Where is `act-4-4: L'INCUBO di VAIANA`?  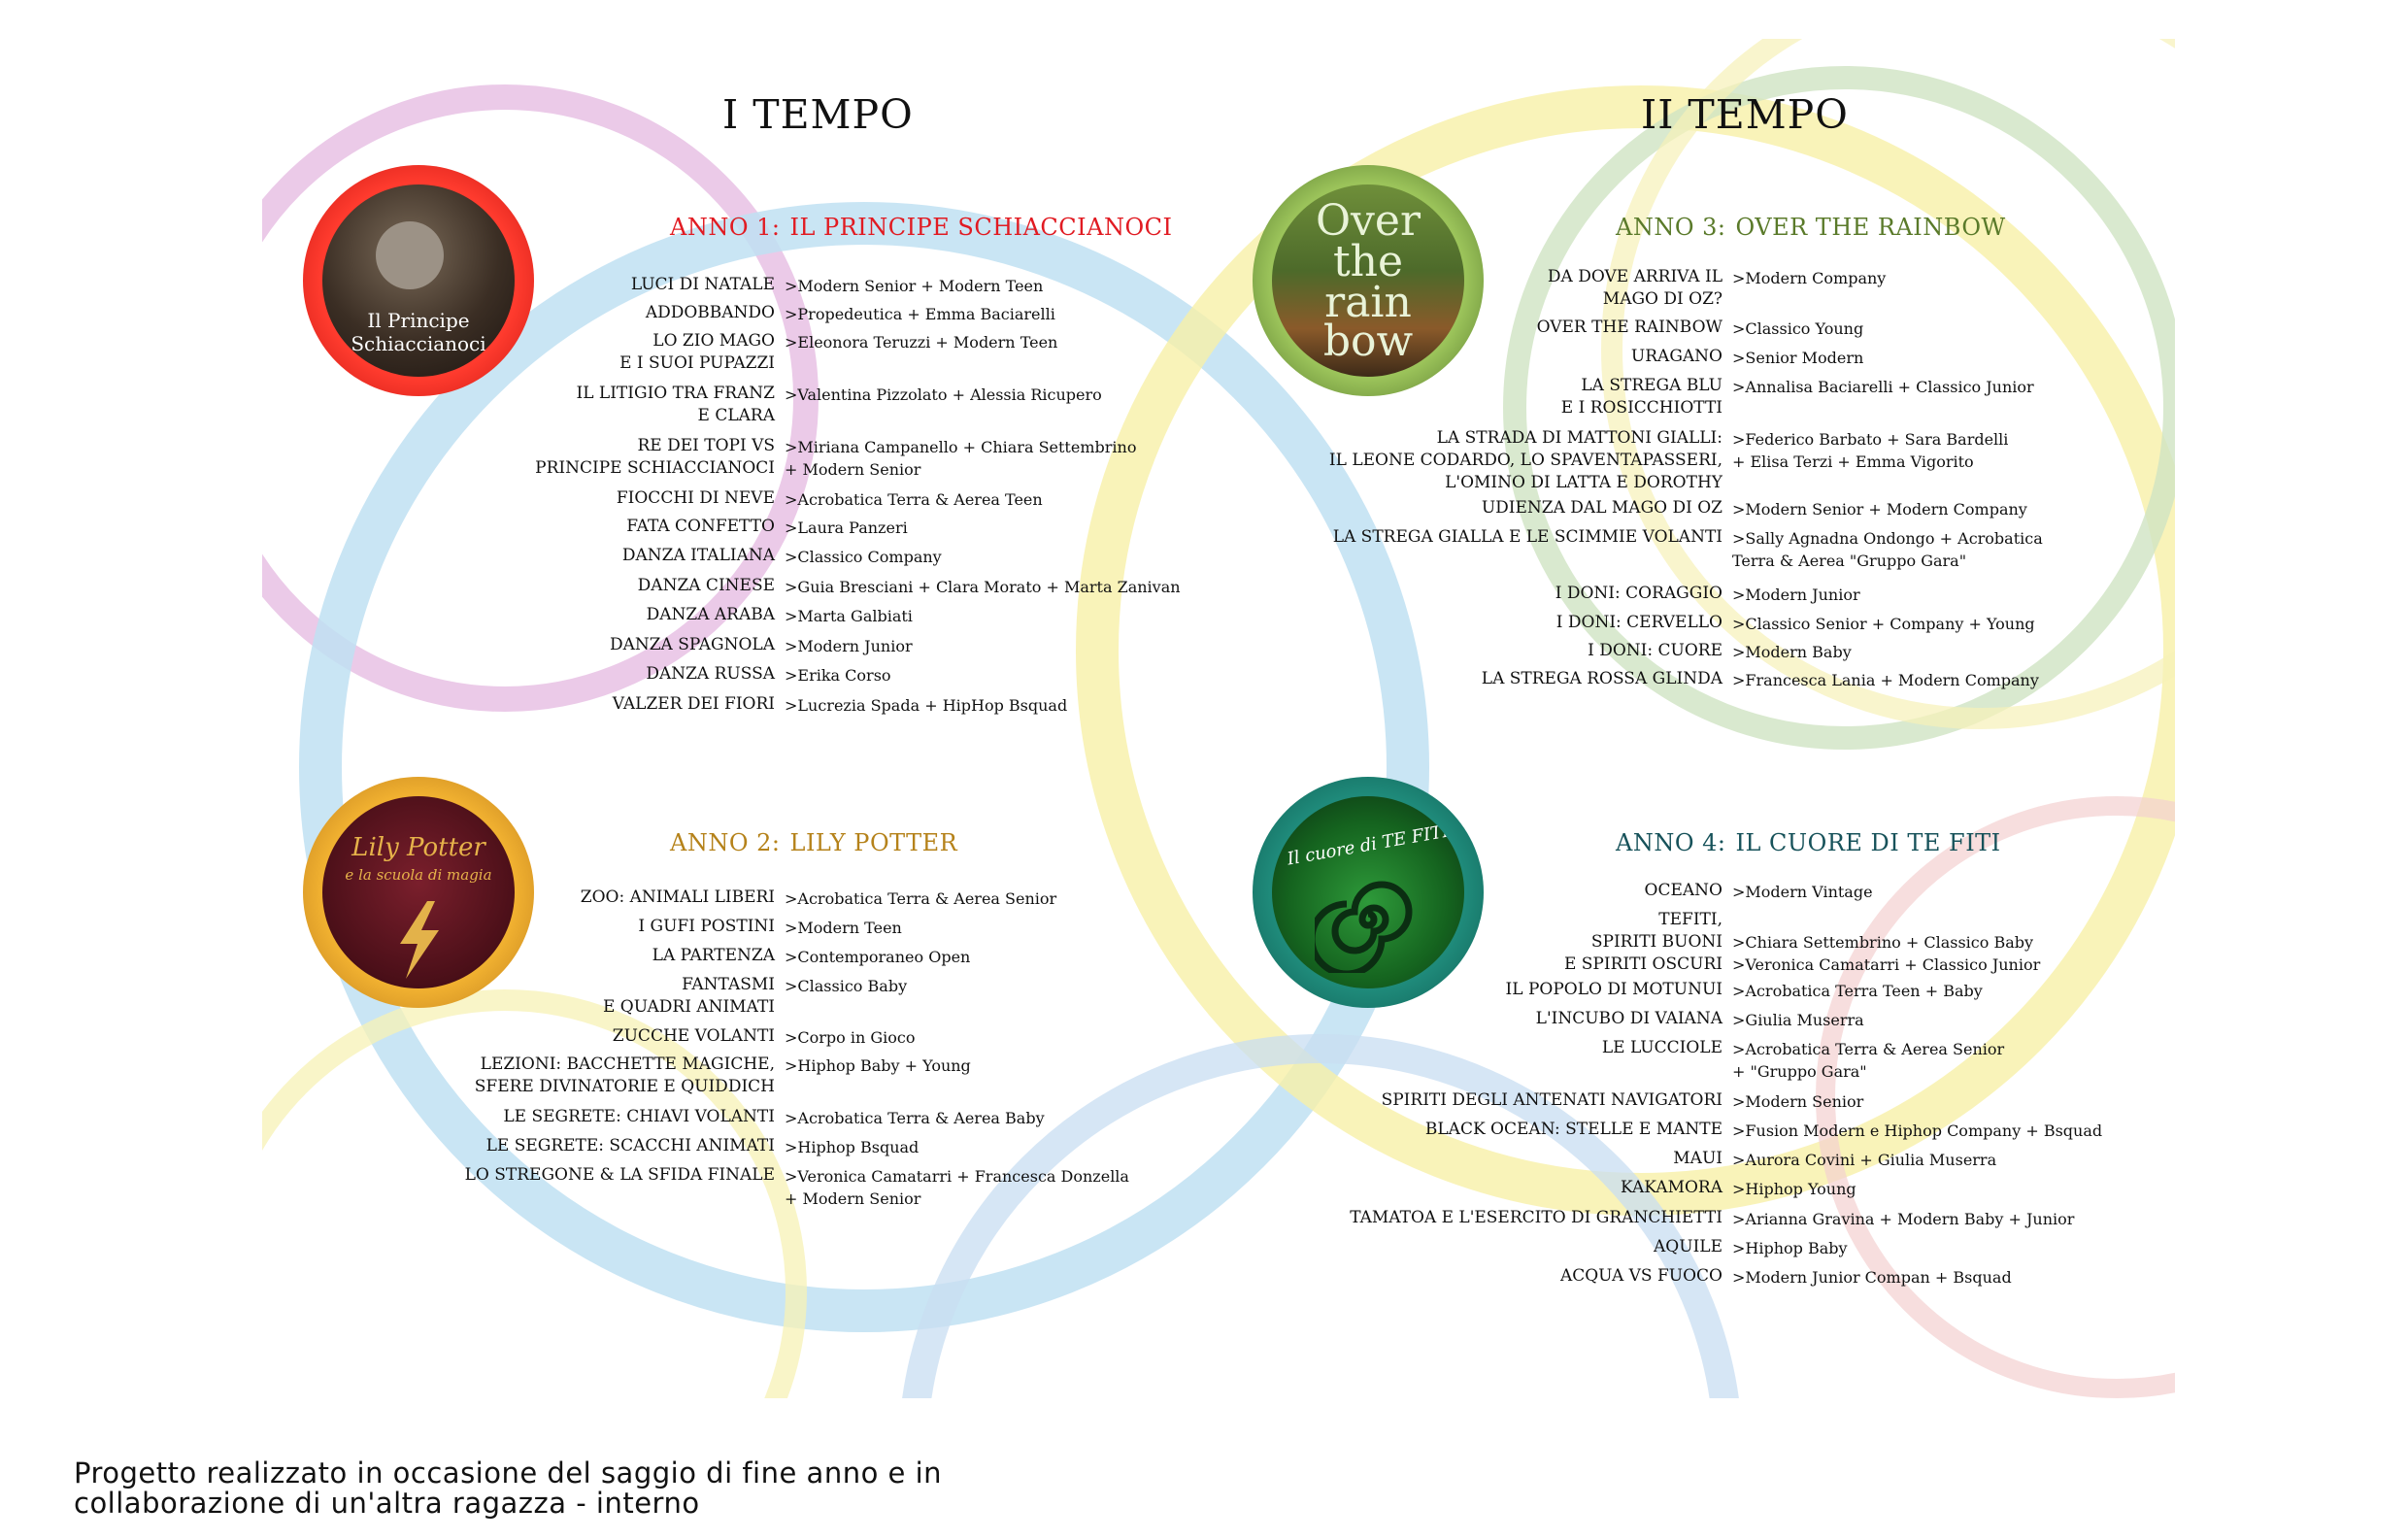
act-4-4: L'INCUBO di VAIANA is located at coordinates (1629, 1018).